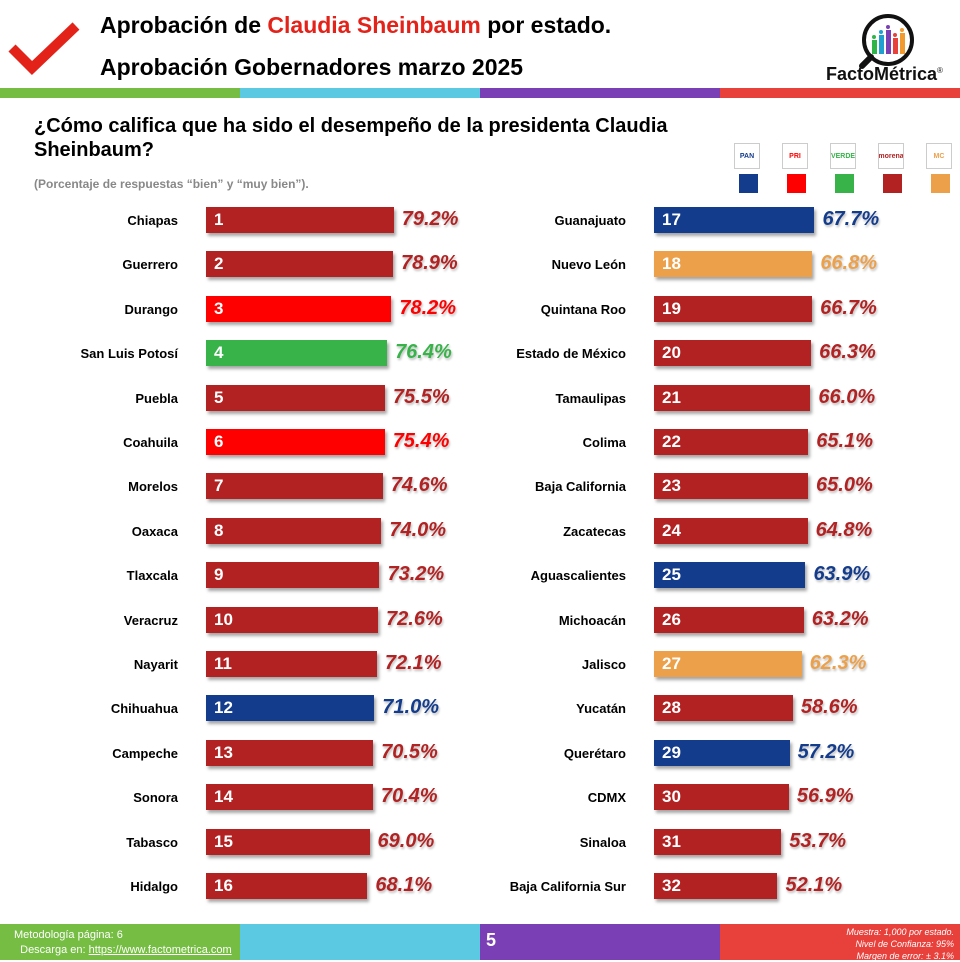 This screenshot has width=960, height=962. I want to click on rank-label: 24, so click(671, 530).